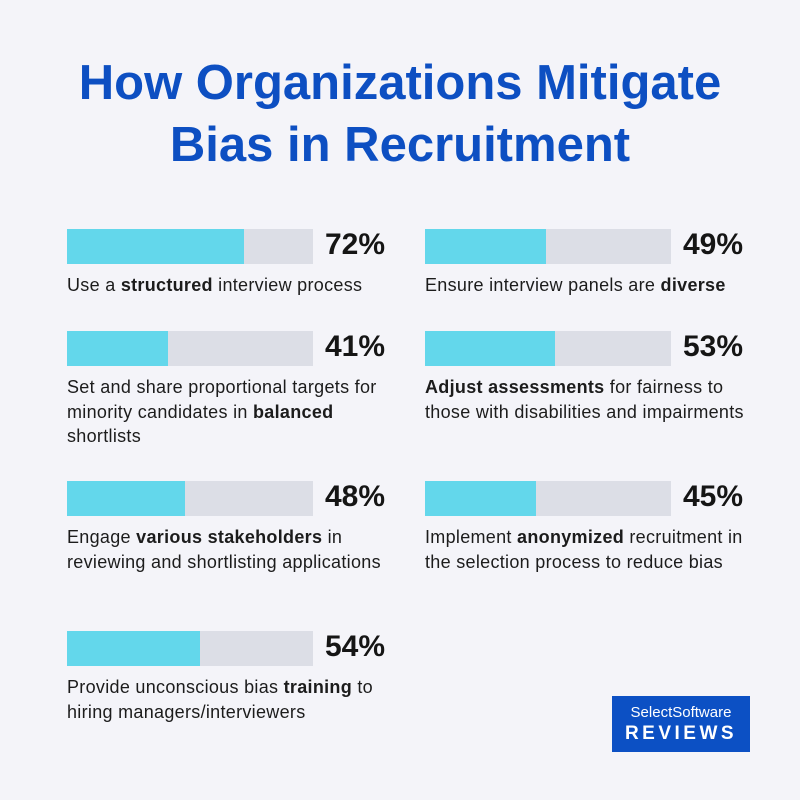  Describe the element at coordinates (175, 687) in the screenshot. I see `label-text: Provide unconscious bias` at that location.